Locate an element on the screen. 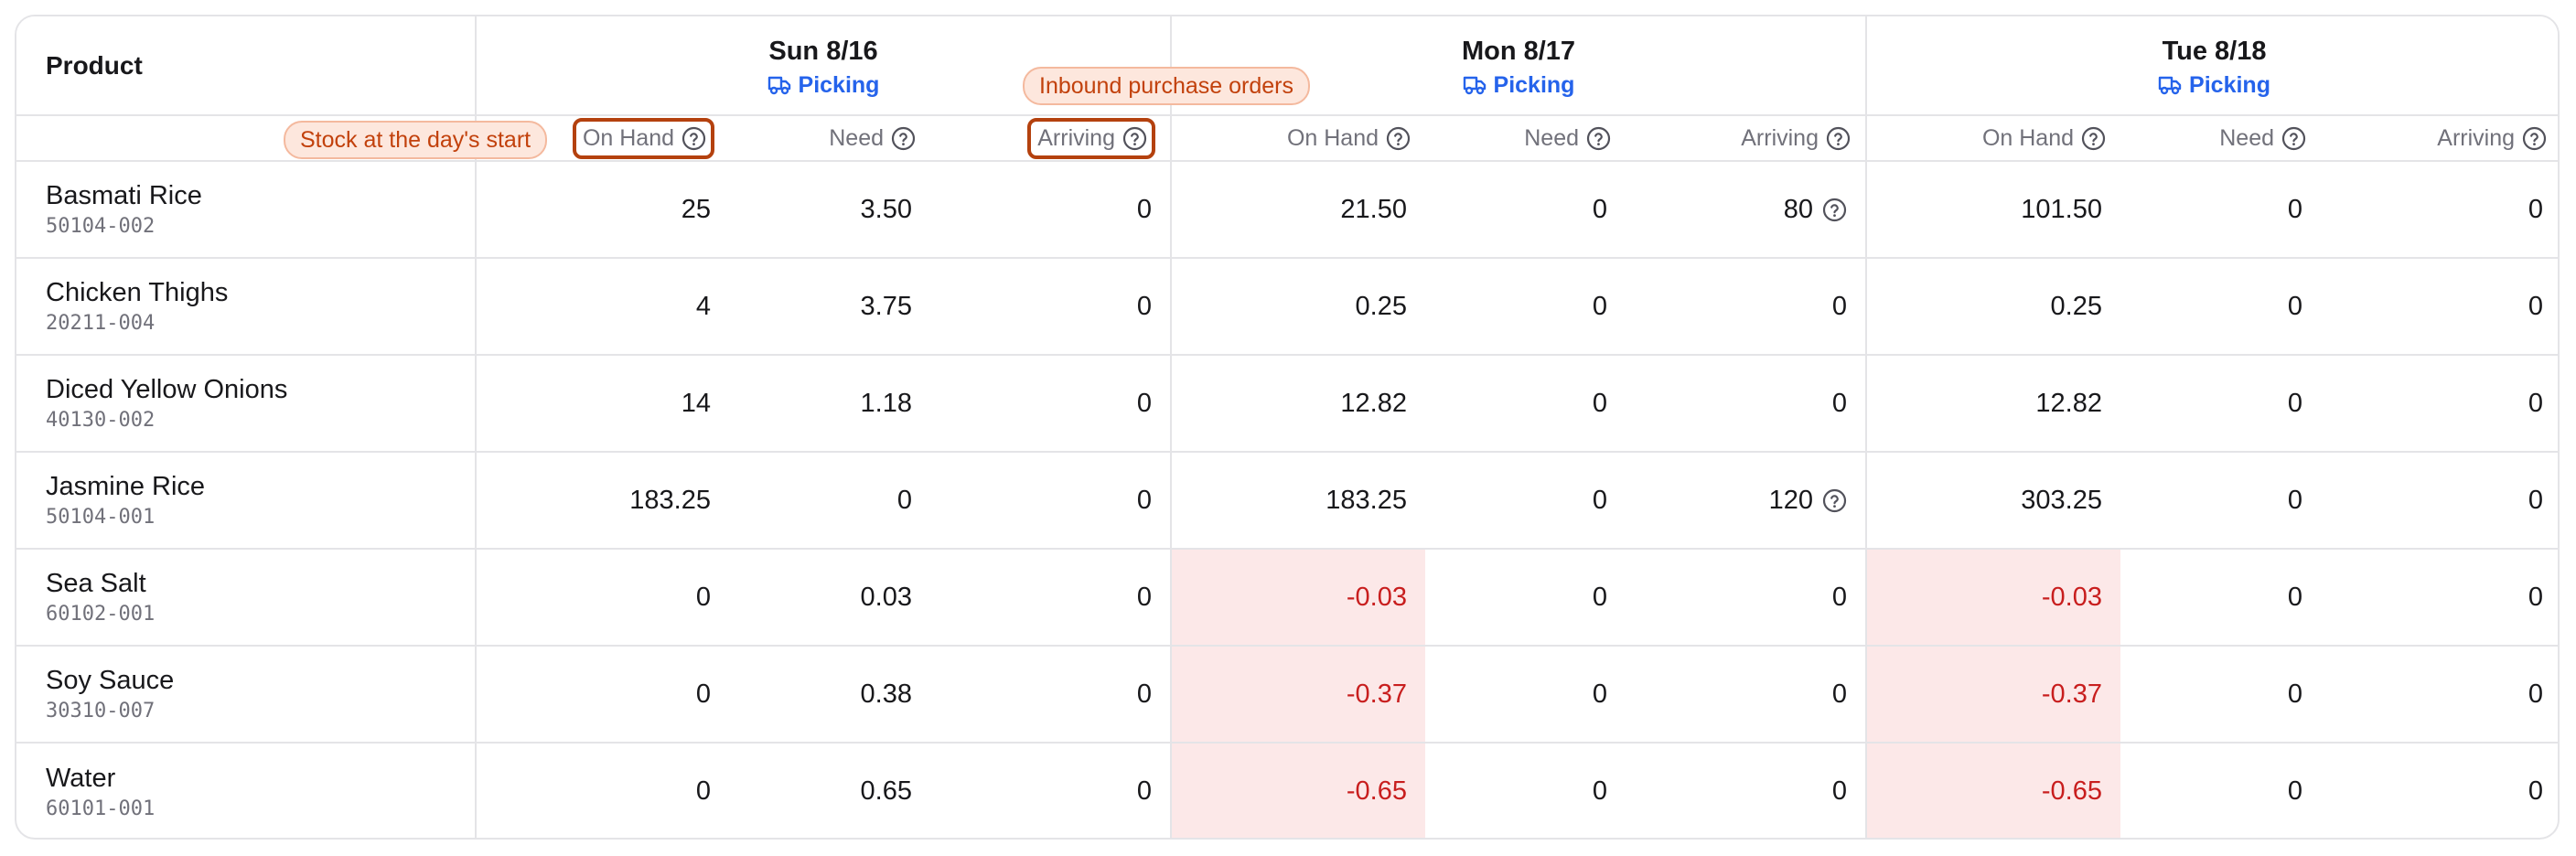 Image resolution: width=2576 pixels, height=856 pixels. product-name: Soy Sauce is located at coordinates (110, 680).